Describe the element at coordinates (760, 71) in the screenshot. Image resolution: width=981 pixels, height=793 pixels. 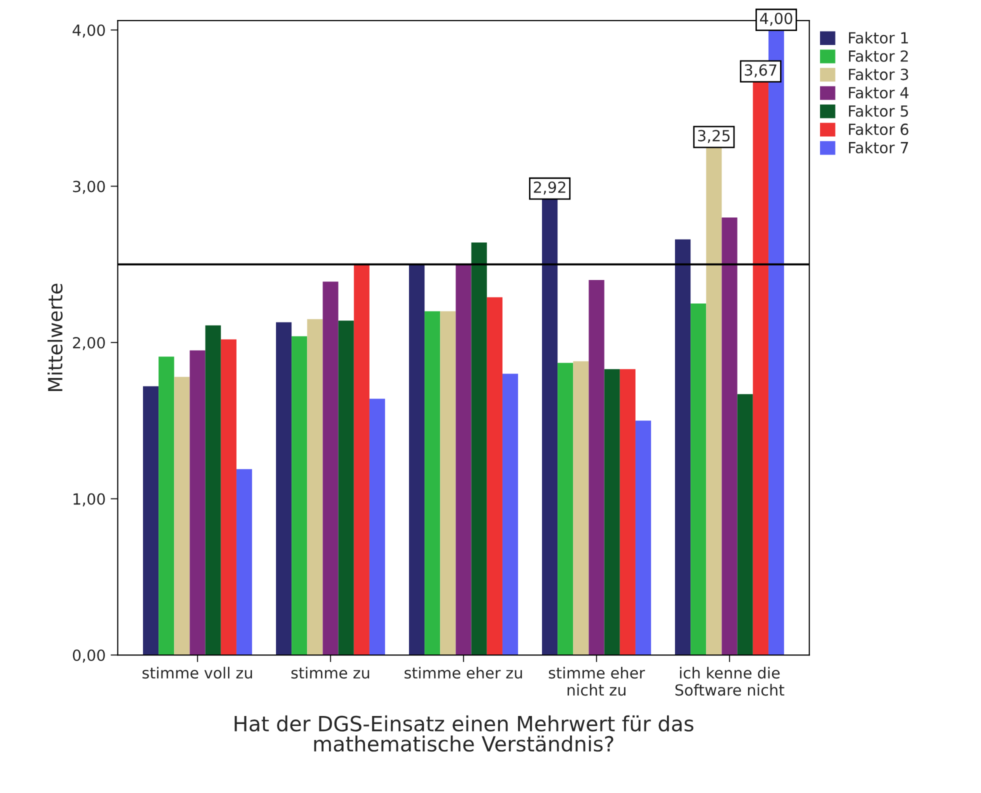
I see `data-label: 3,67` at that location.